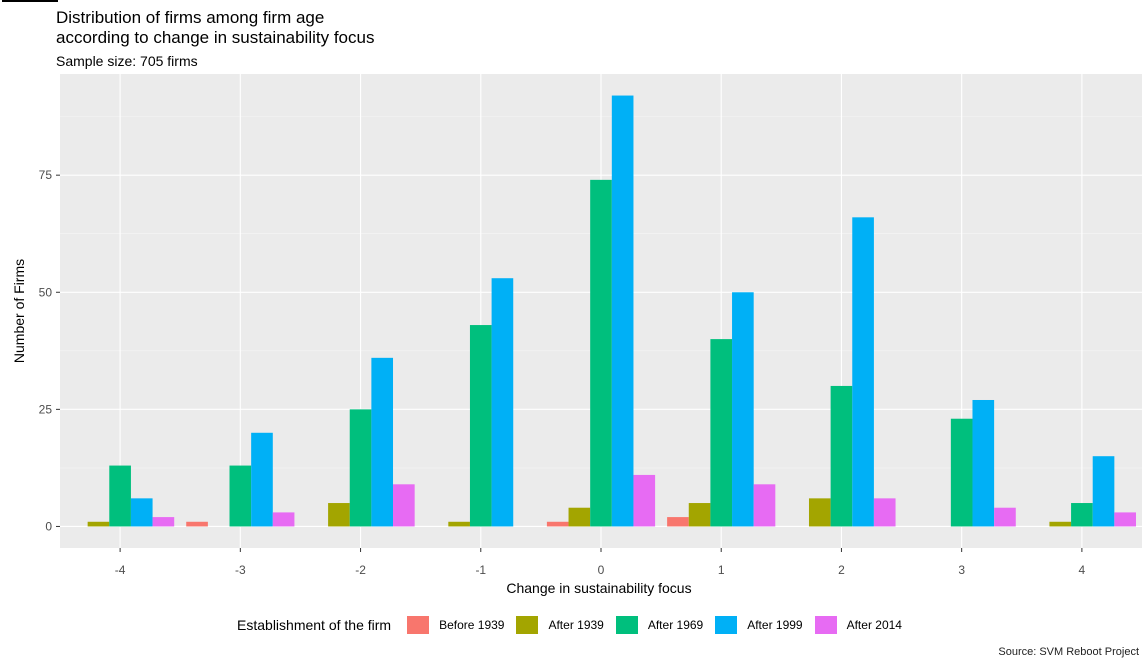  I want to click on corner-mark, so click(30, 1).